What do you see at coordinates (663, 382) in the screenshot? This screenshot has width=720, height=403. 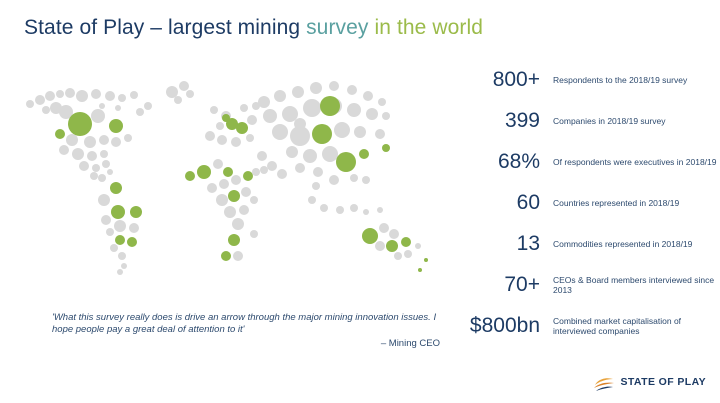 I see `logo-text: STATE OF PLAY` at bounding box center [663, 382].